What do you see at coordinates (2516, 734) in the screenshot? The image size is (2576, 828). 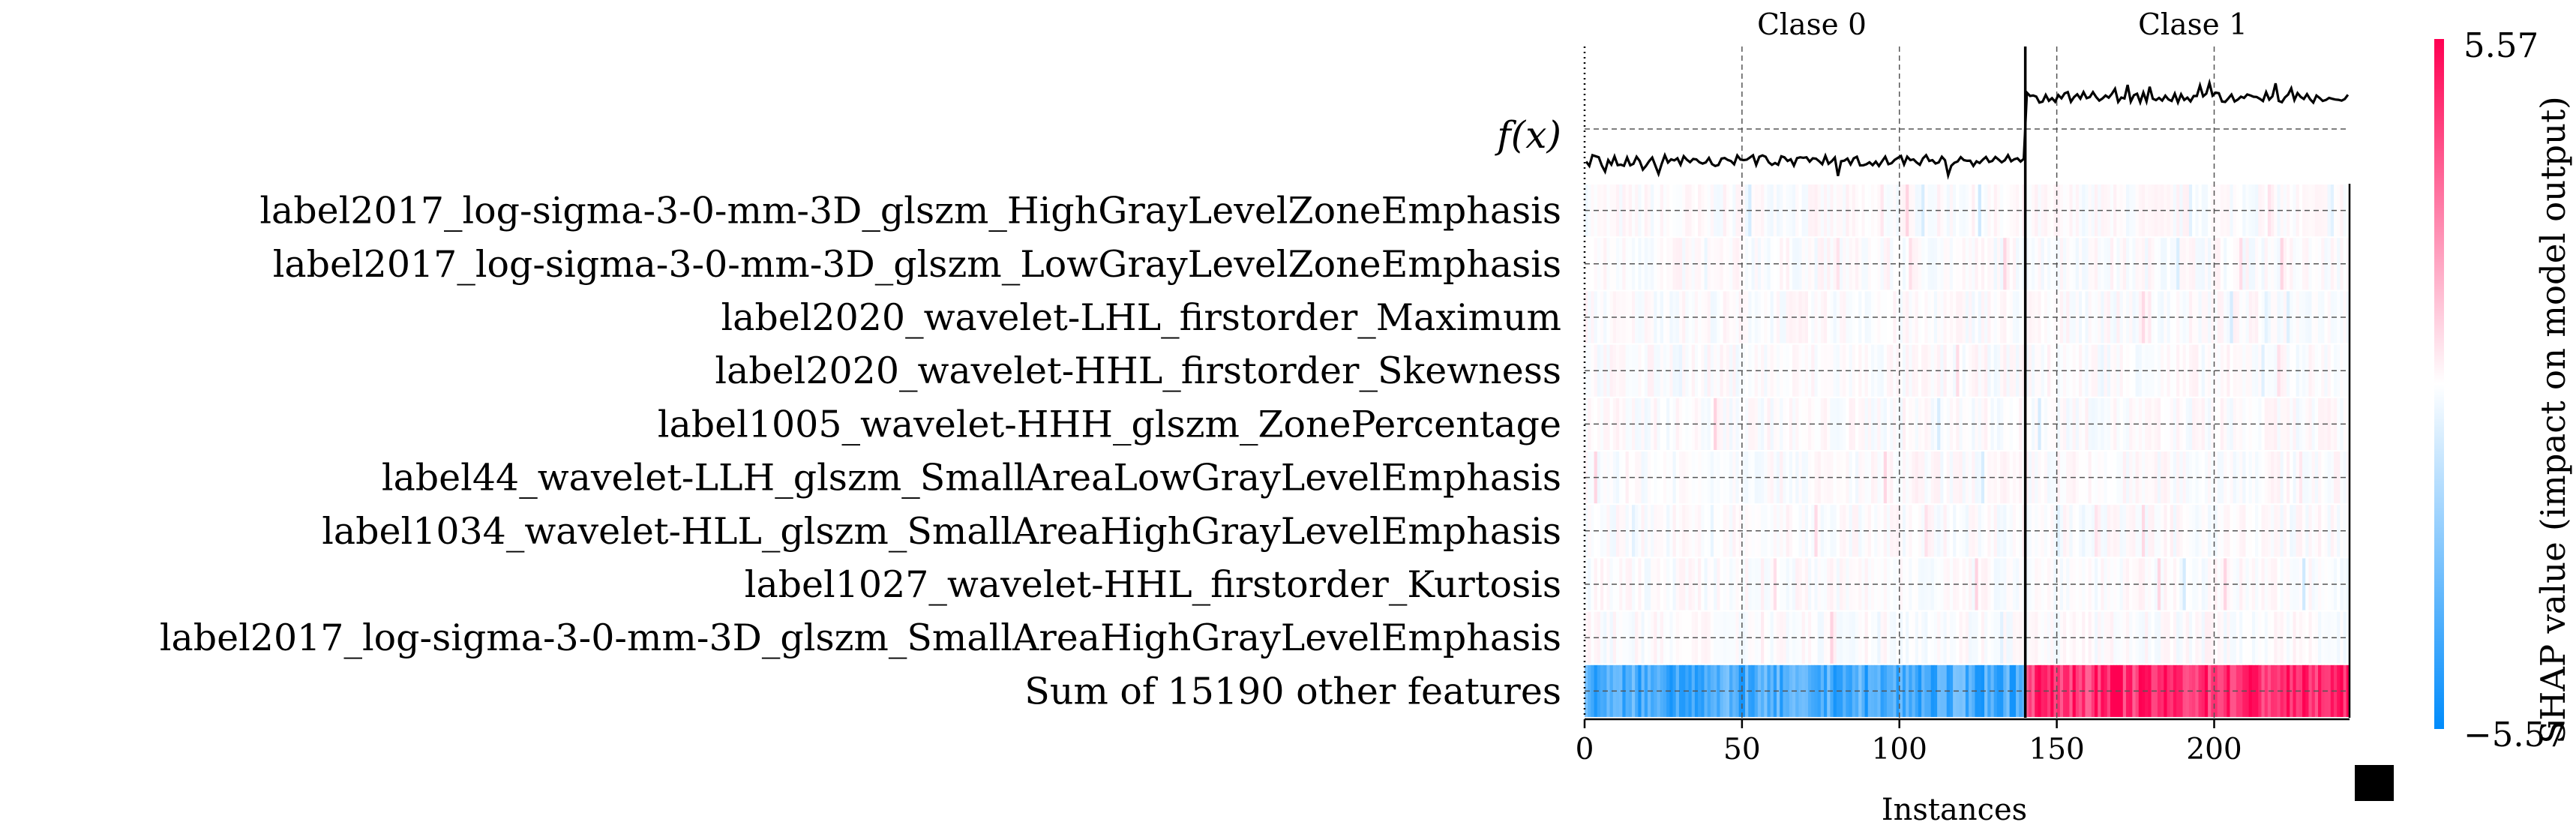 I see `colorbar-min-label: −5.57` at bounding box center [2516, 734].